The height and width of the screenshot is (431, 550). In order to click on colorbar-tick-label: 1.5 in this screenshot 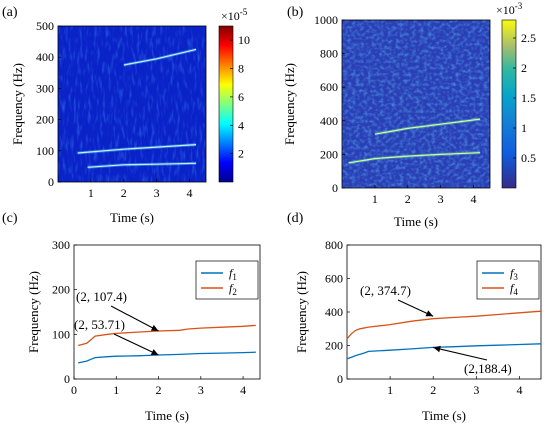, I will do `click(528, 98)`.